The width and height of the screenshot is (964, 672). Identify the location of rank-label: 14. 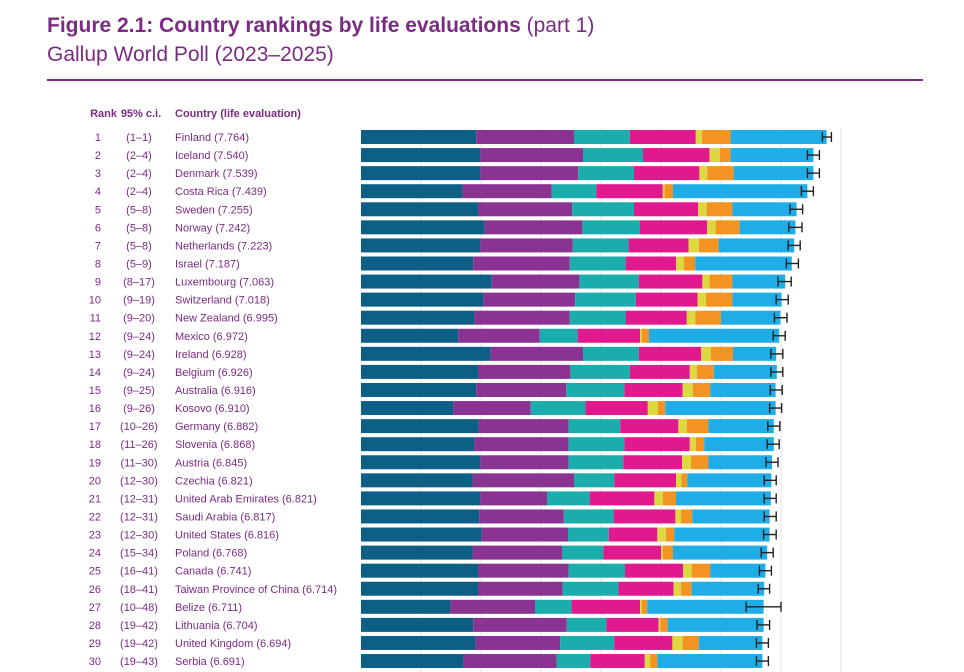
(95, 373).